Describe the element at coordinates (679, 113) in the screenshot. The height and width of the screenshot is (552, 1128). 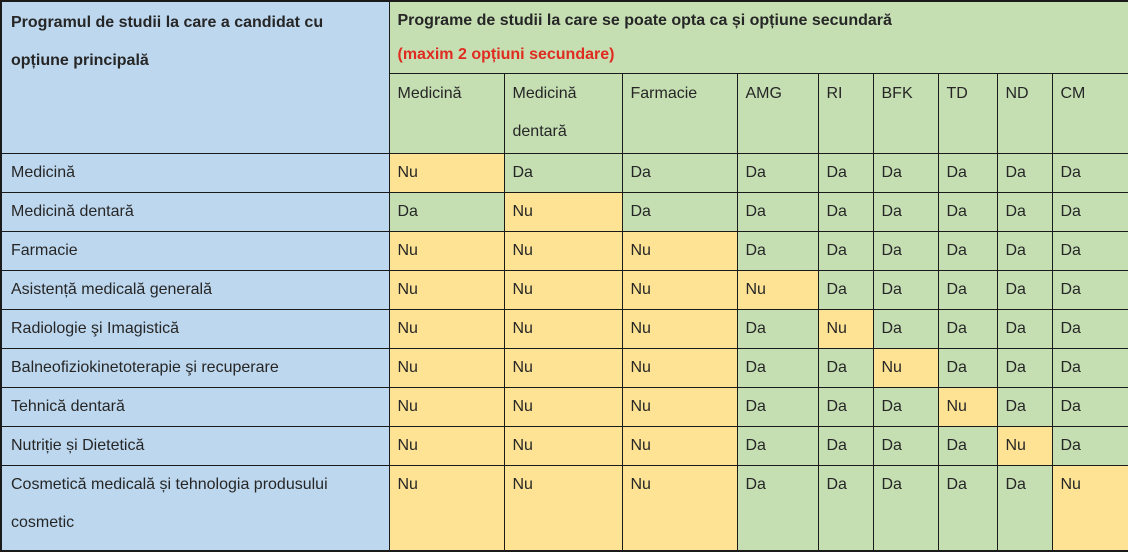
I see `column-header-2: Farmacie` at that location.